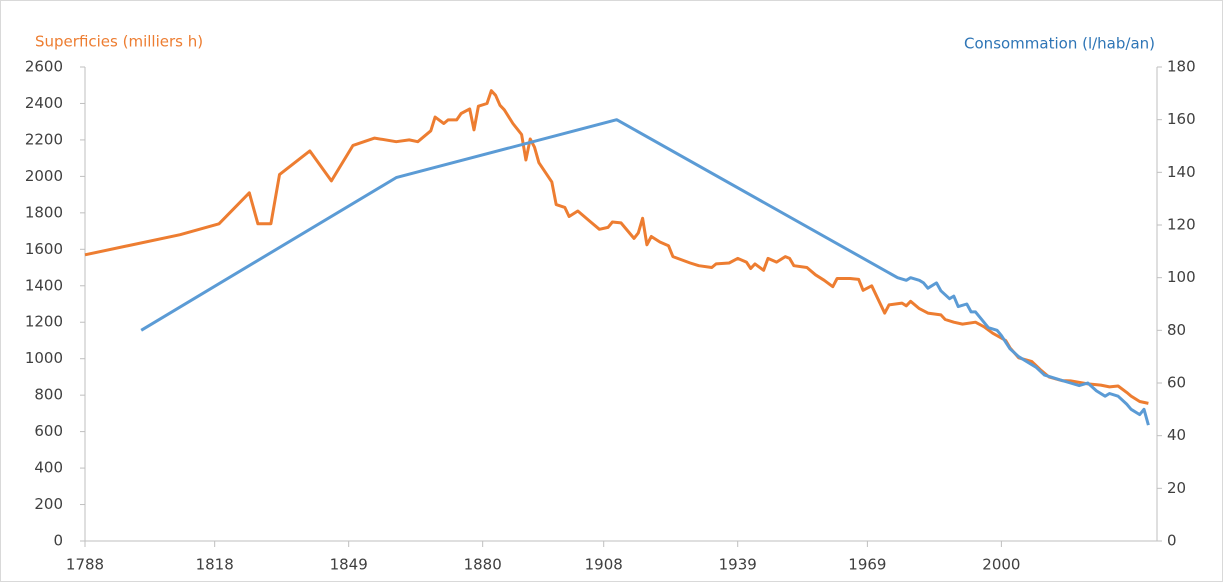 The height and width of the screenshot is (582, 1223). Describe the element at coordinates (44, 285) in the screenshot. I see `y-tick-label: 1400` at that location.